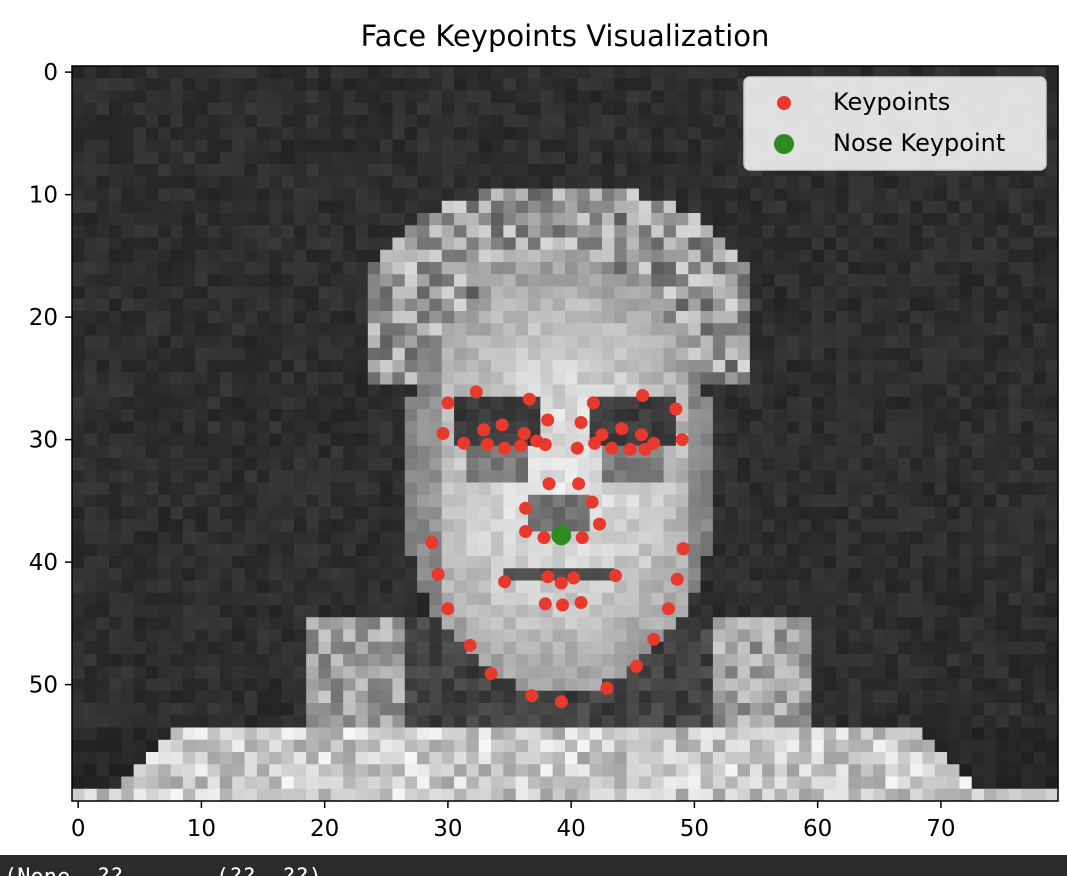  I want to click on legend: Keypoints Nose Keypoint, so click(895, 123).